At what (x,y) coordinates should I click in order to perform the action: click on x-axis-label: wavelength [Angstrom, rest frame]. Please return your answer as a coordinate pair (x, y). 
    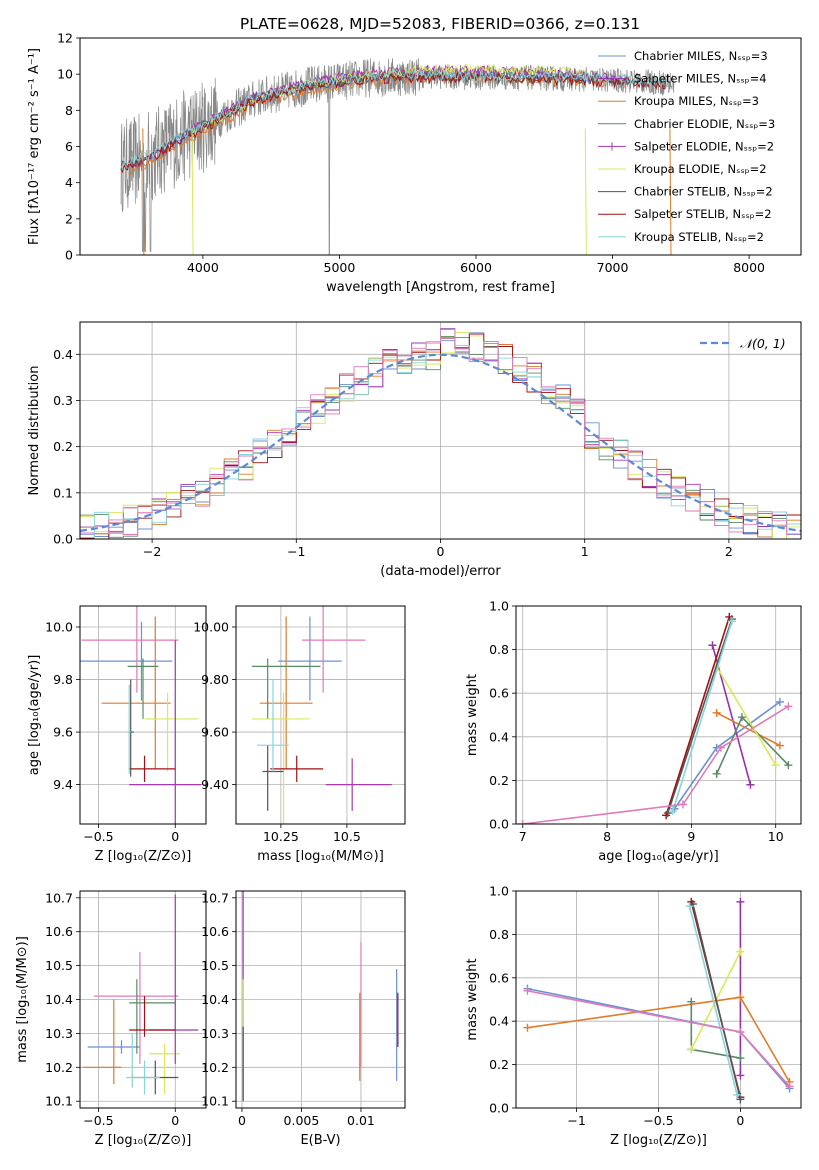
    Looking at the image, I should click on (440, 287).